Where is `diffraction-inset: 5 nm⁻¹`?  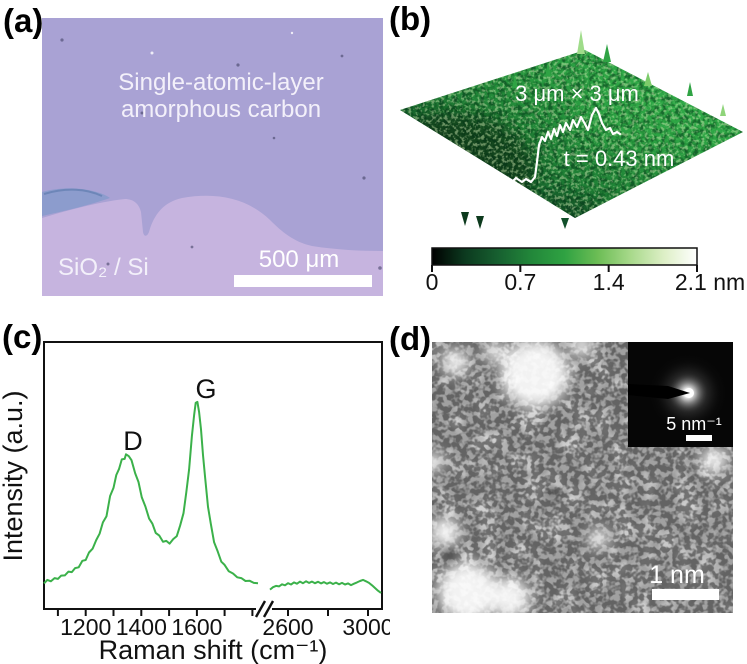 diffraction-inset: 5 nm⁻¹ is located at coordinates (680, 394).